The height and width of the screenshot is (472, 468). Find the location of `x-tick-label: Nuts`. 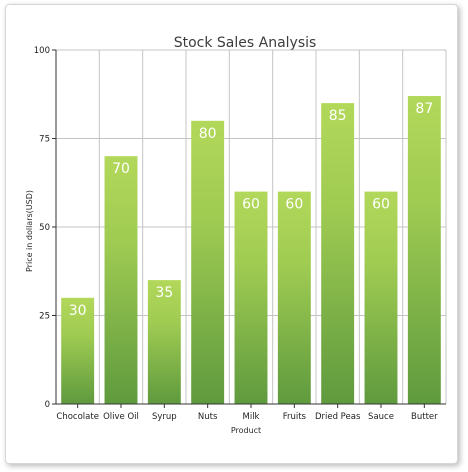

x-tick-label: Nuts is located at coordinates (208, 417).